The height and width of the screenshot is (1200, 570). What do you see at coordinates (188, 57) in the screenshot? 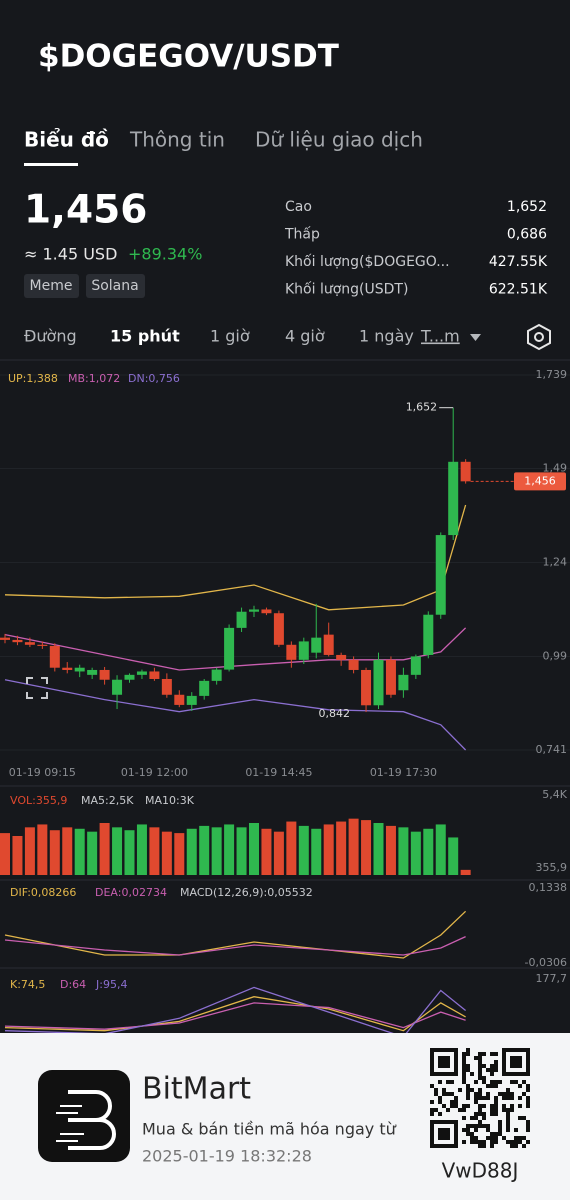
I see `pair-title: $DOGEGOV/USDT` at bounding box center [188, 57].